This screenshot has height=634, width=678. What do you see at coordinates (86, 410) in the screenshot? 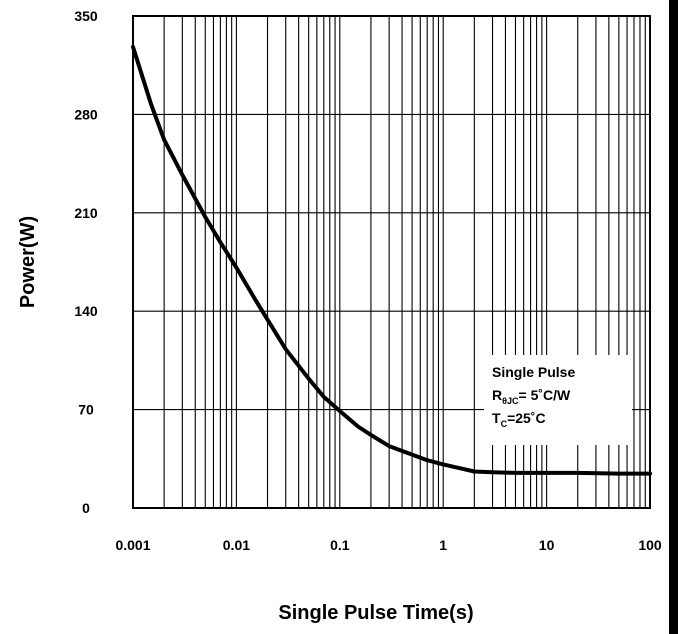
I see `y-tick-label: 70` at bounding box center [86, 410].